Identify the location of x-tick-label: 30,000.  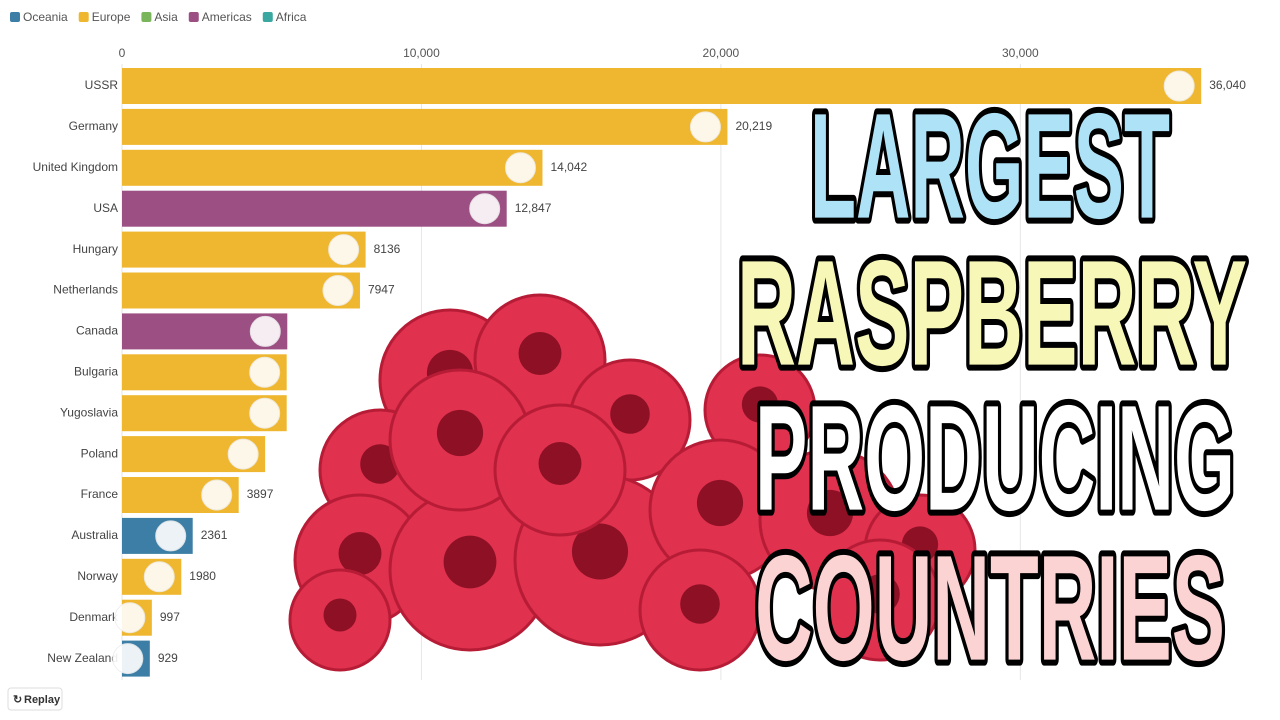
(1020, 53).